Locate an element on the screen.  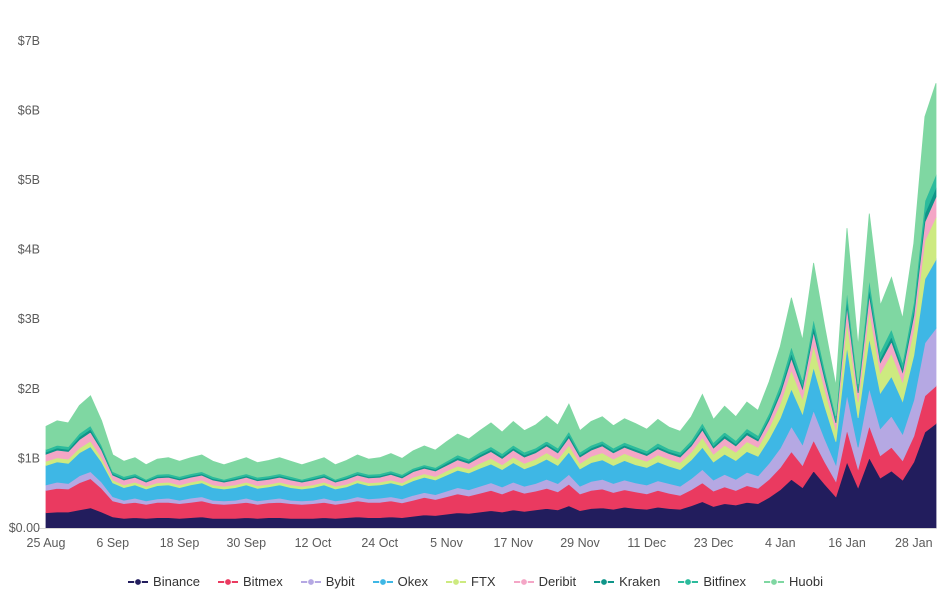
legend-item-huobi: Huobi is located at coordinates (793, 581).